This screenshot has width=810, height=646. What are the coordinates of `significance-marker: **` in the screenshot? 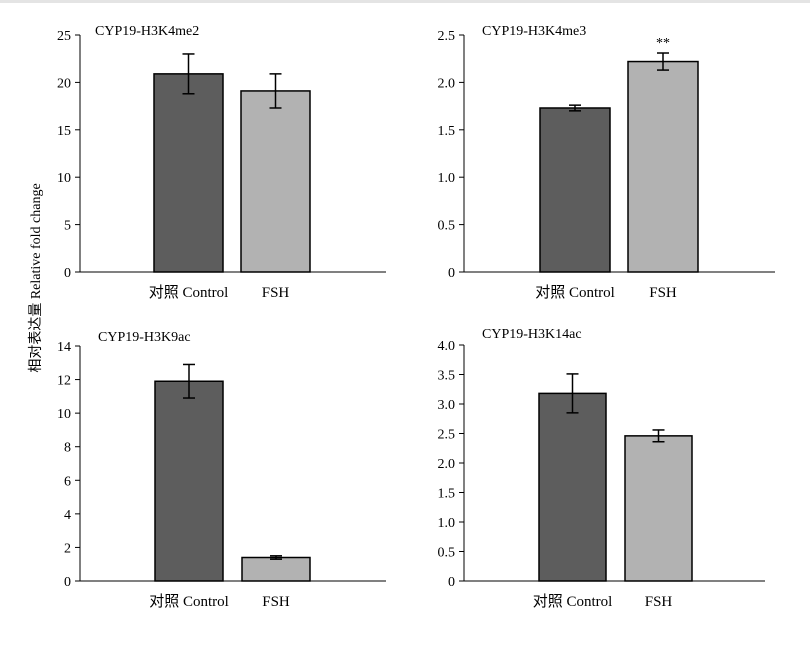 It's located at (663, 43).